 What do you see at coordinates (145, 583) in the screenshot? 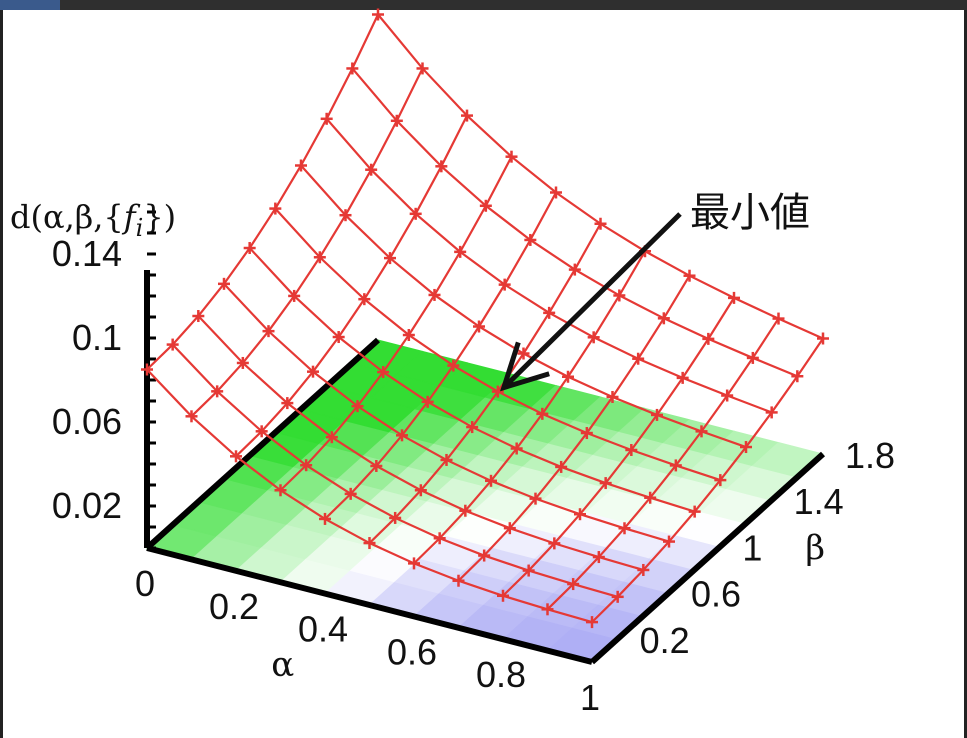
I see `x-tick-label: 0` at bounding box center [145, 583].